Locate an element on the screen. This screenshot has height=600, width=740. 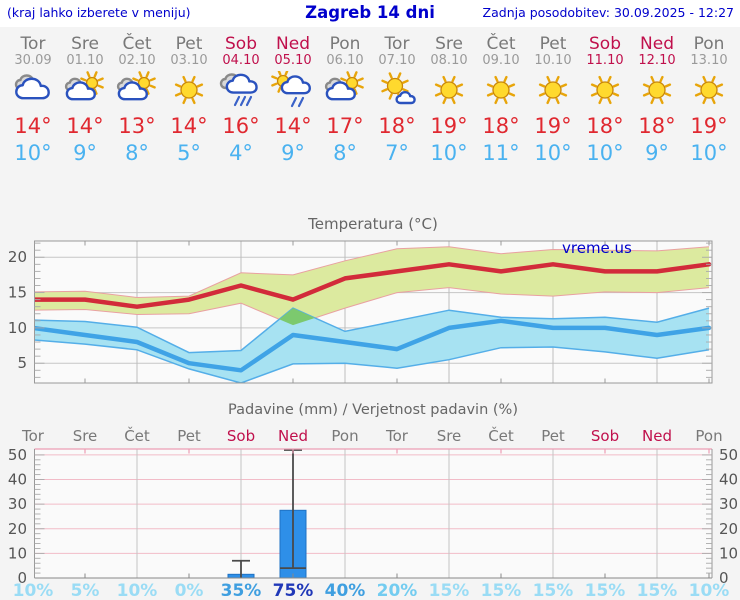
menu-hint: (kraj lahko izberete v meniju) is located at coordinates (99, 12).